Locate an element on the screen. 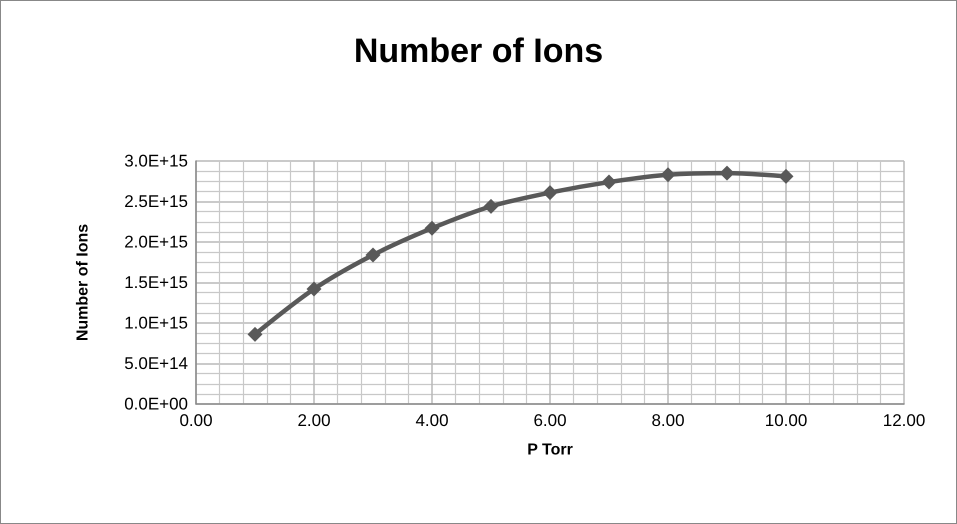 This screenshot has height=524, width=957. y-tick-label: 1.0E+15 is located at coordinates (156, 323).